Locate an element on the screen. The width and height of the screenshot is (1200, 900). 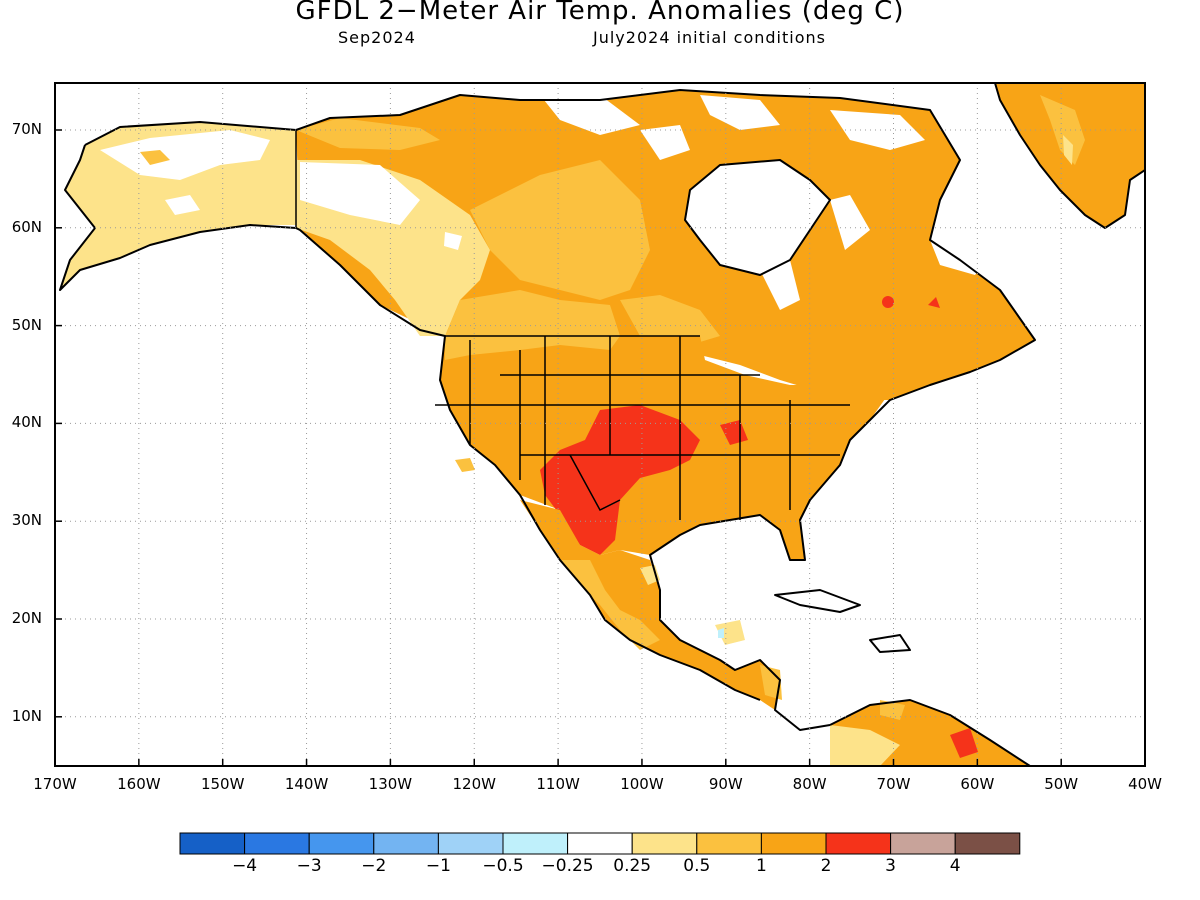
colorbar-label: −0.25 is located at coordinates (567, 866).